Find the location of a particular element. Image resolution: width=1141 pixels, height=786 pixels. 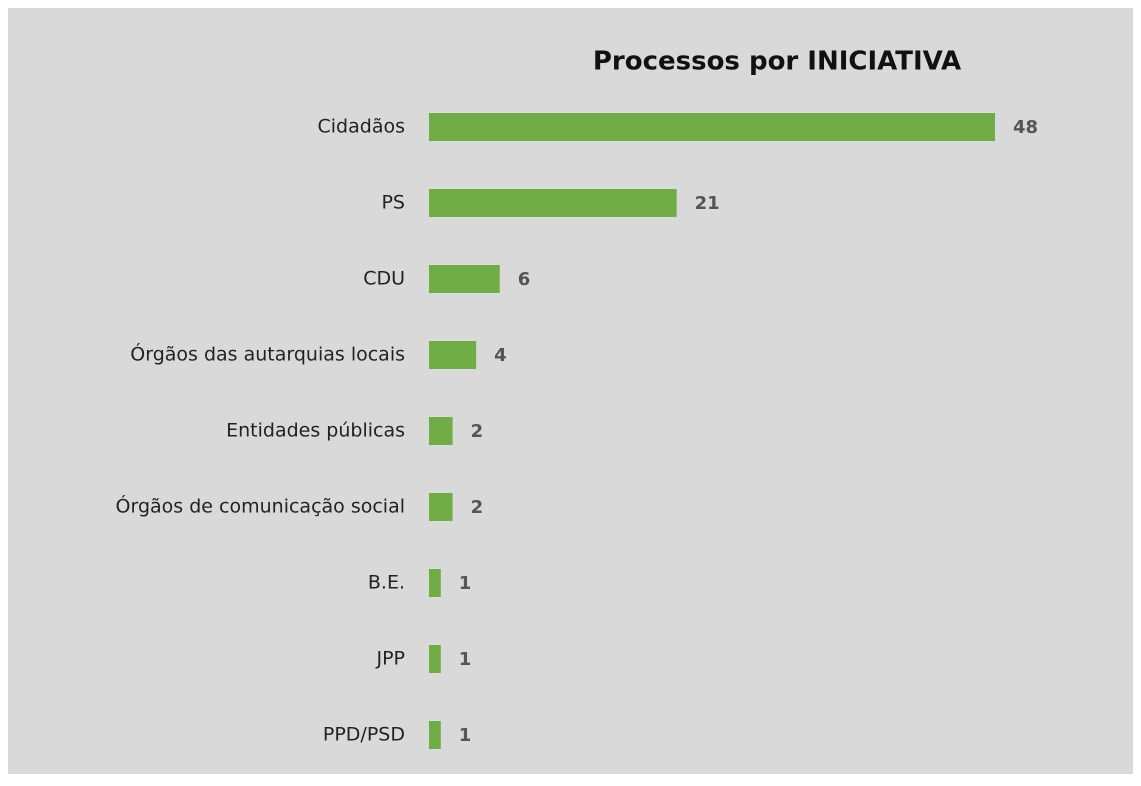

category-label: PPD/PSD is located at coordinates (364, 735).